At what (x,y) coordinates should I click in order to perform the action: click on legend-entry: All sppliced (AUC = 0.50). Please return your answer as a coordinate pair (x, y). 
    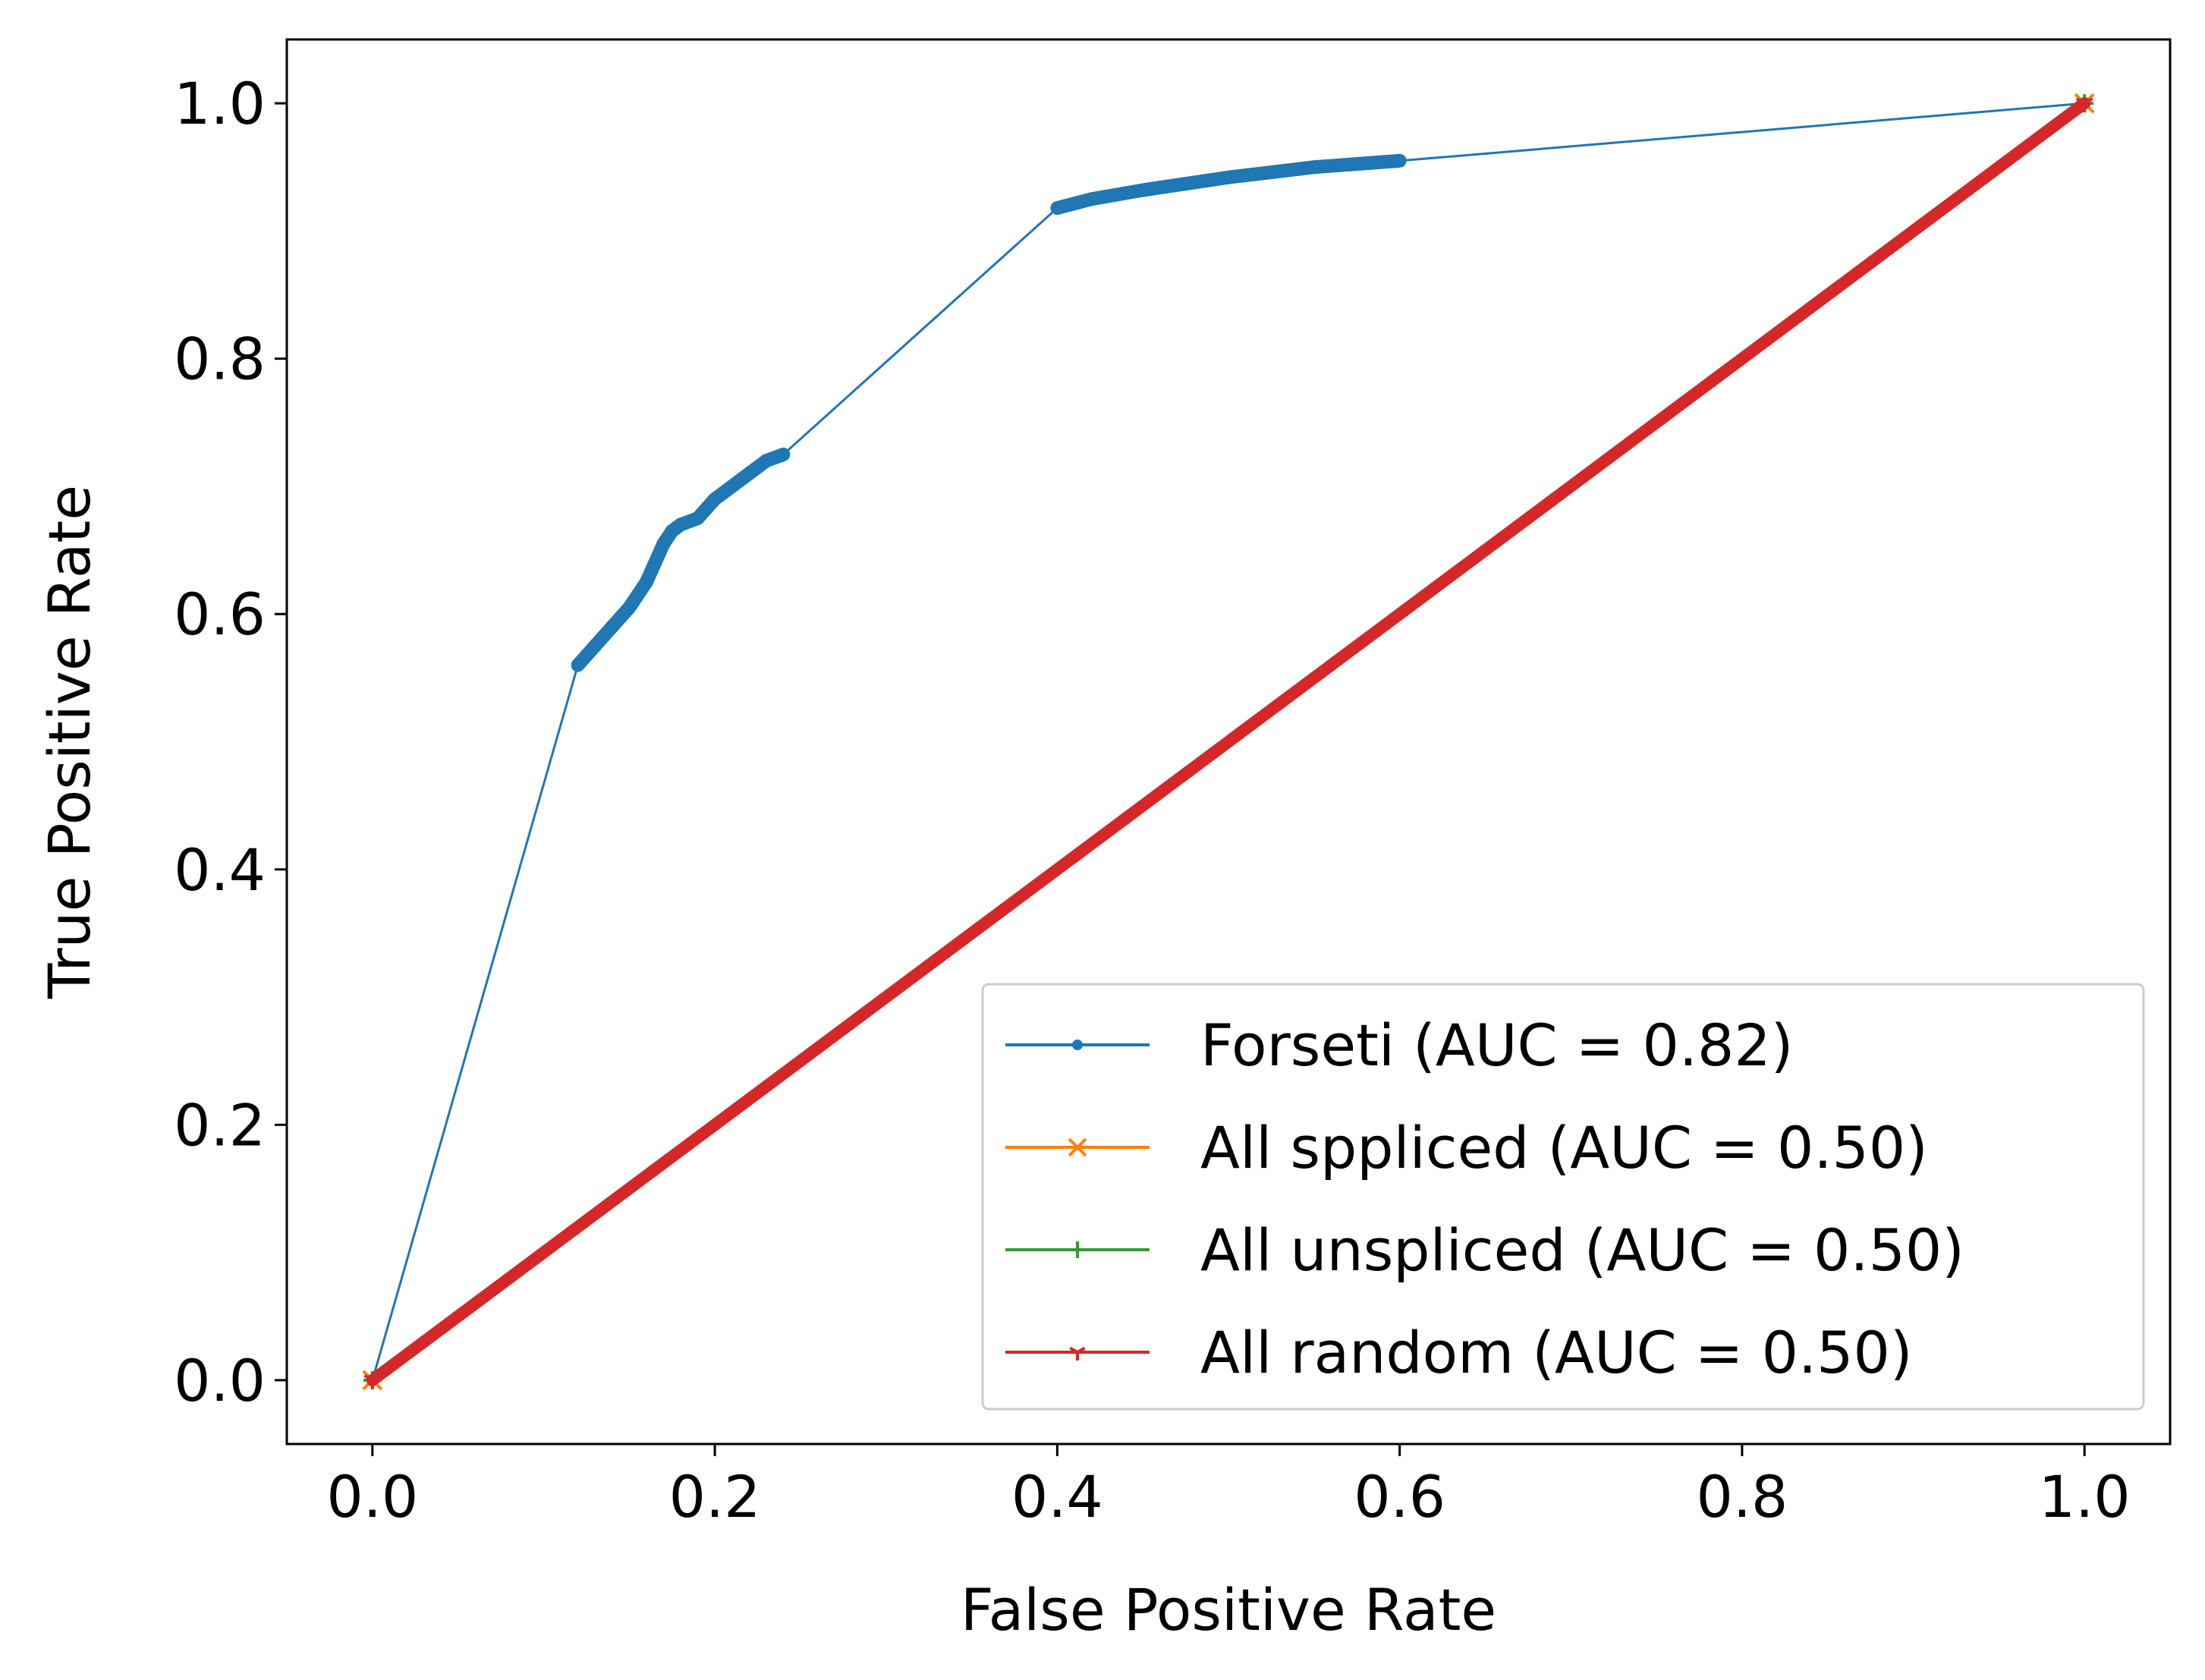
    Looking at the image, I should click on (1466, 1147).